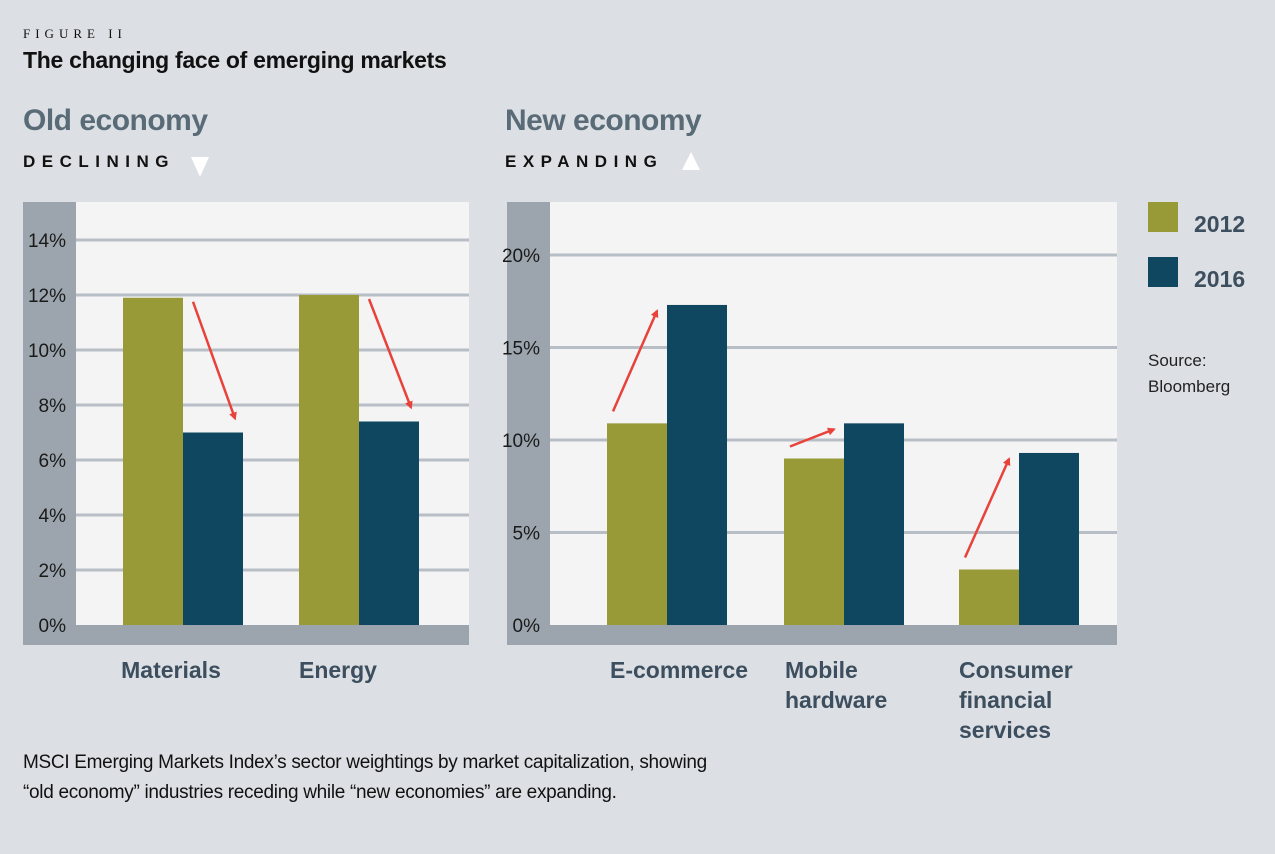 The height and width of the screenshot is (854, 1275). What do you see at coordinates (53, 571) in the screenshot?
I see `y-tick-label: 2%` at bounding box center [53, 571].